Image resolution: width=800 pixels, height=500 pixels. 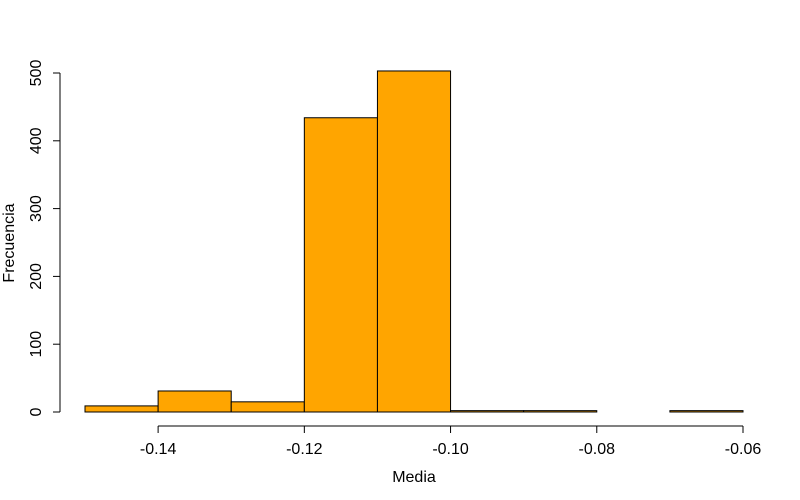 I want to click on y-tick-label-1: 100, so click(x=36, y=344).